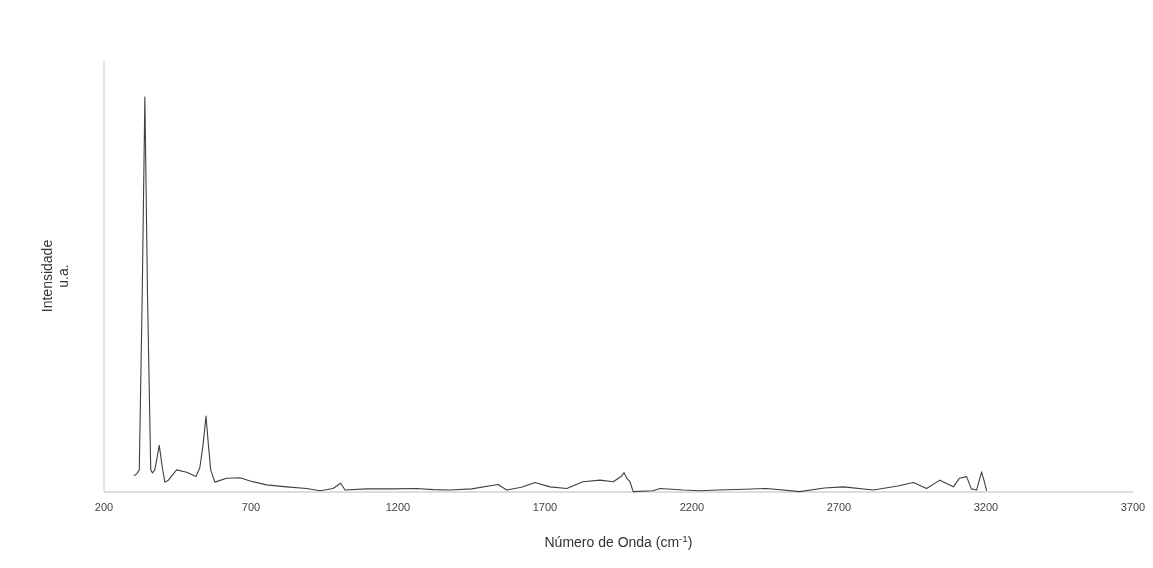  Describe the element at coordinates (618, 541) in the screenshot. I see `x-axis-title: Número de Onda (cm$^{-1}$)` at that location.